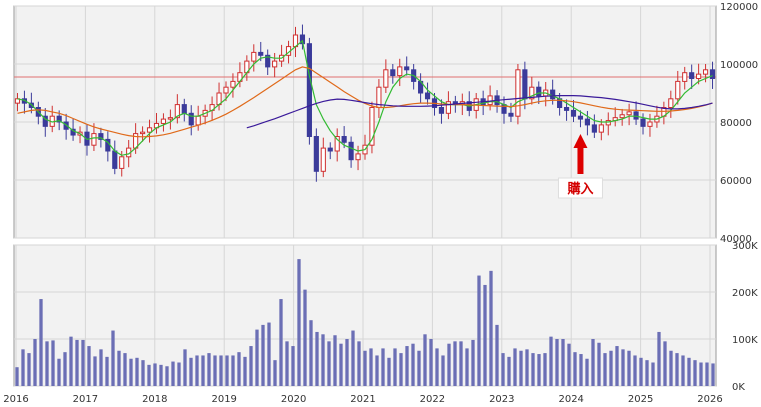 Image resolution: width=761 pixels, height=407 pixels. What do you see at coordinates (738, 387) in the screenshot?
I see `volume-tick-label: 0K` at bounding box center [738, 387].